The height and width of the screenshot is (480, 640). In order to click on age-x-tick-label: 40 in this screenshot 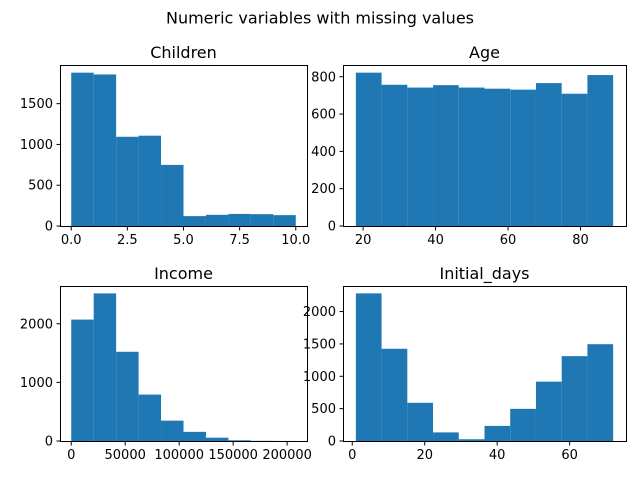, I will do `click(435, 240)`.